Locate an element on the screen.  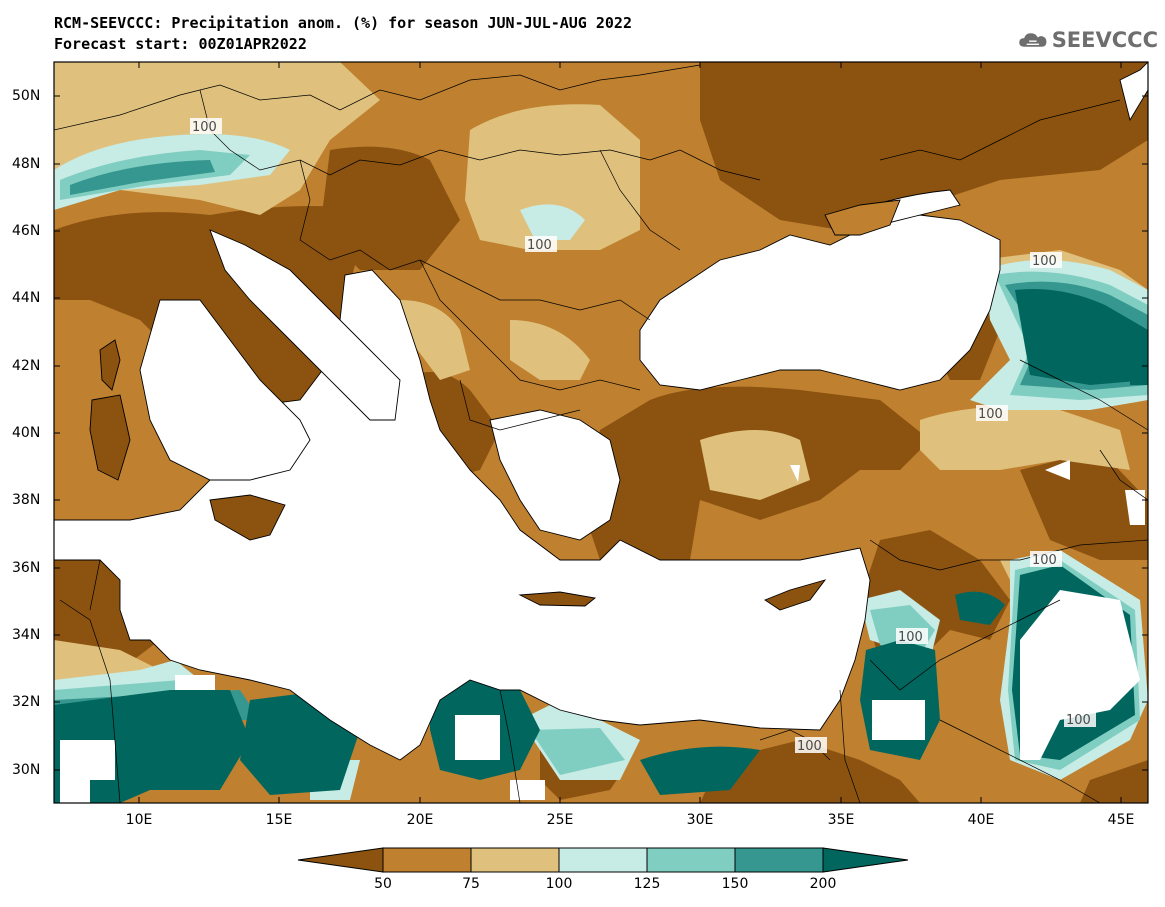
lat-tick-label: 32N is located at coordinates (26, 702).